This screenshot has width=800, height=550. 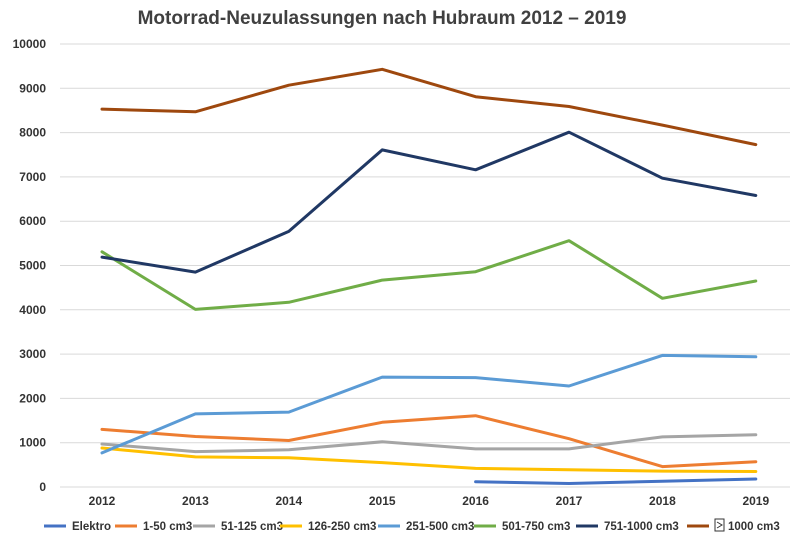 I want to click on legend-entry: 126-250 cm3, so click(x=328, y=527).